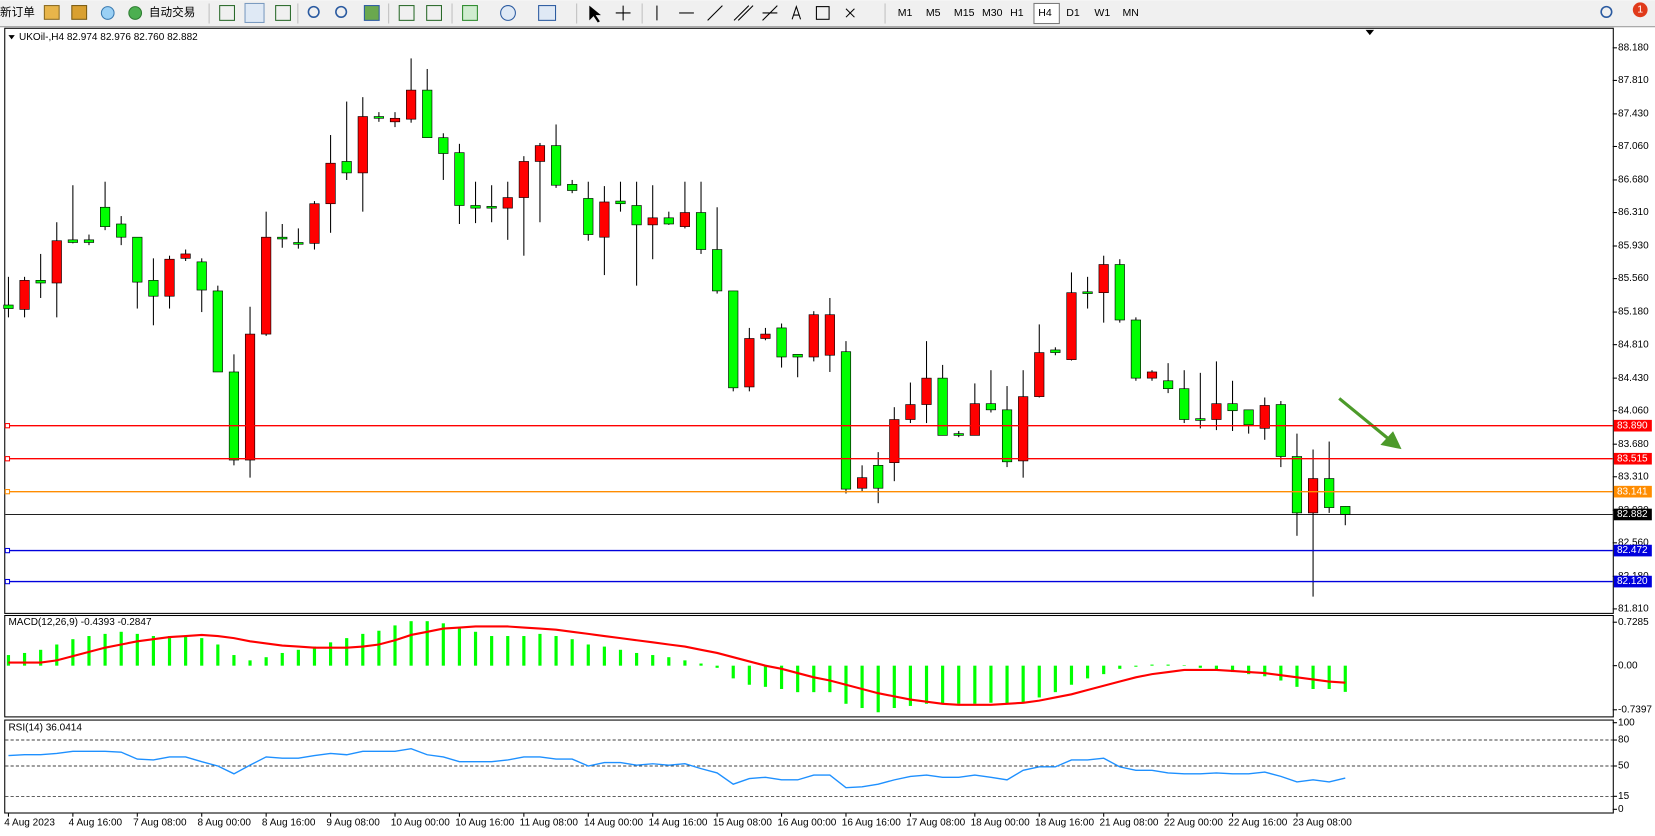  I want to click on timeframe-button: H1, so click(1017, 13).